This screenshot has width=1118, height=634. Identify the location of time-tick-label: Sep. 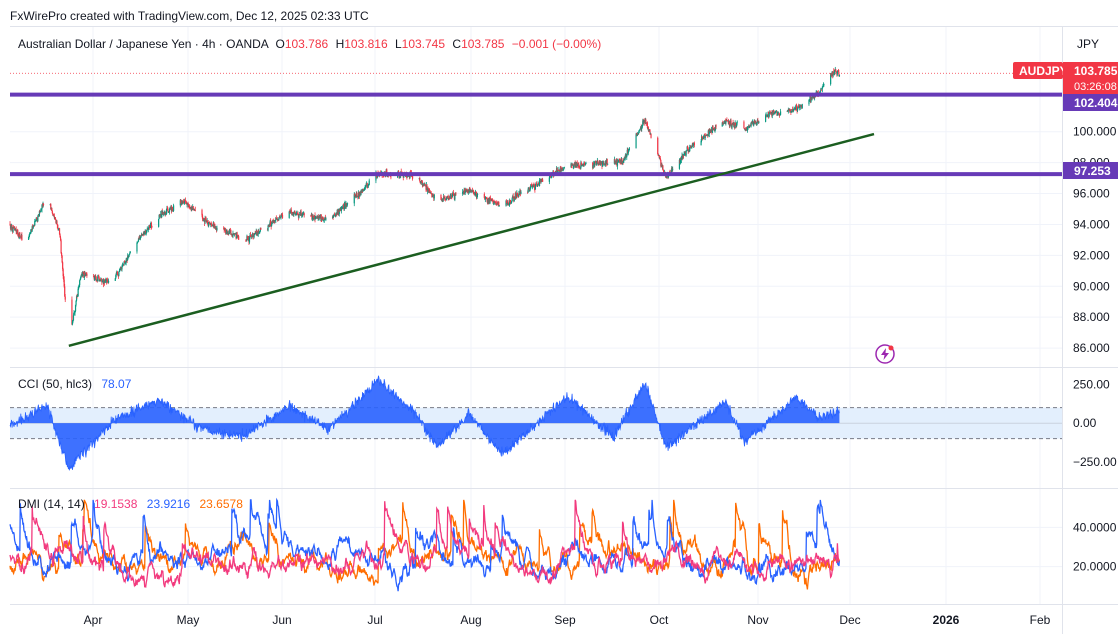
(565, 620).